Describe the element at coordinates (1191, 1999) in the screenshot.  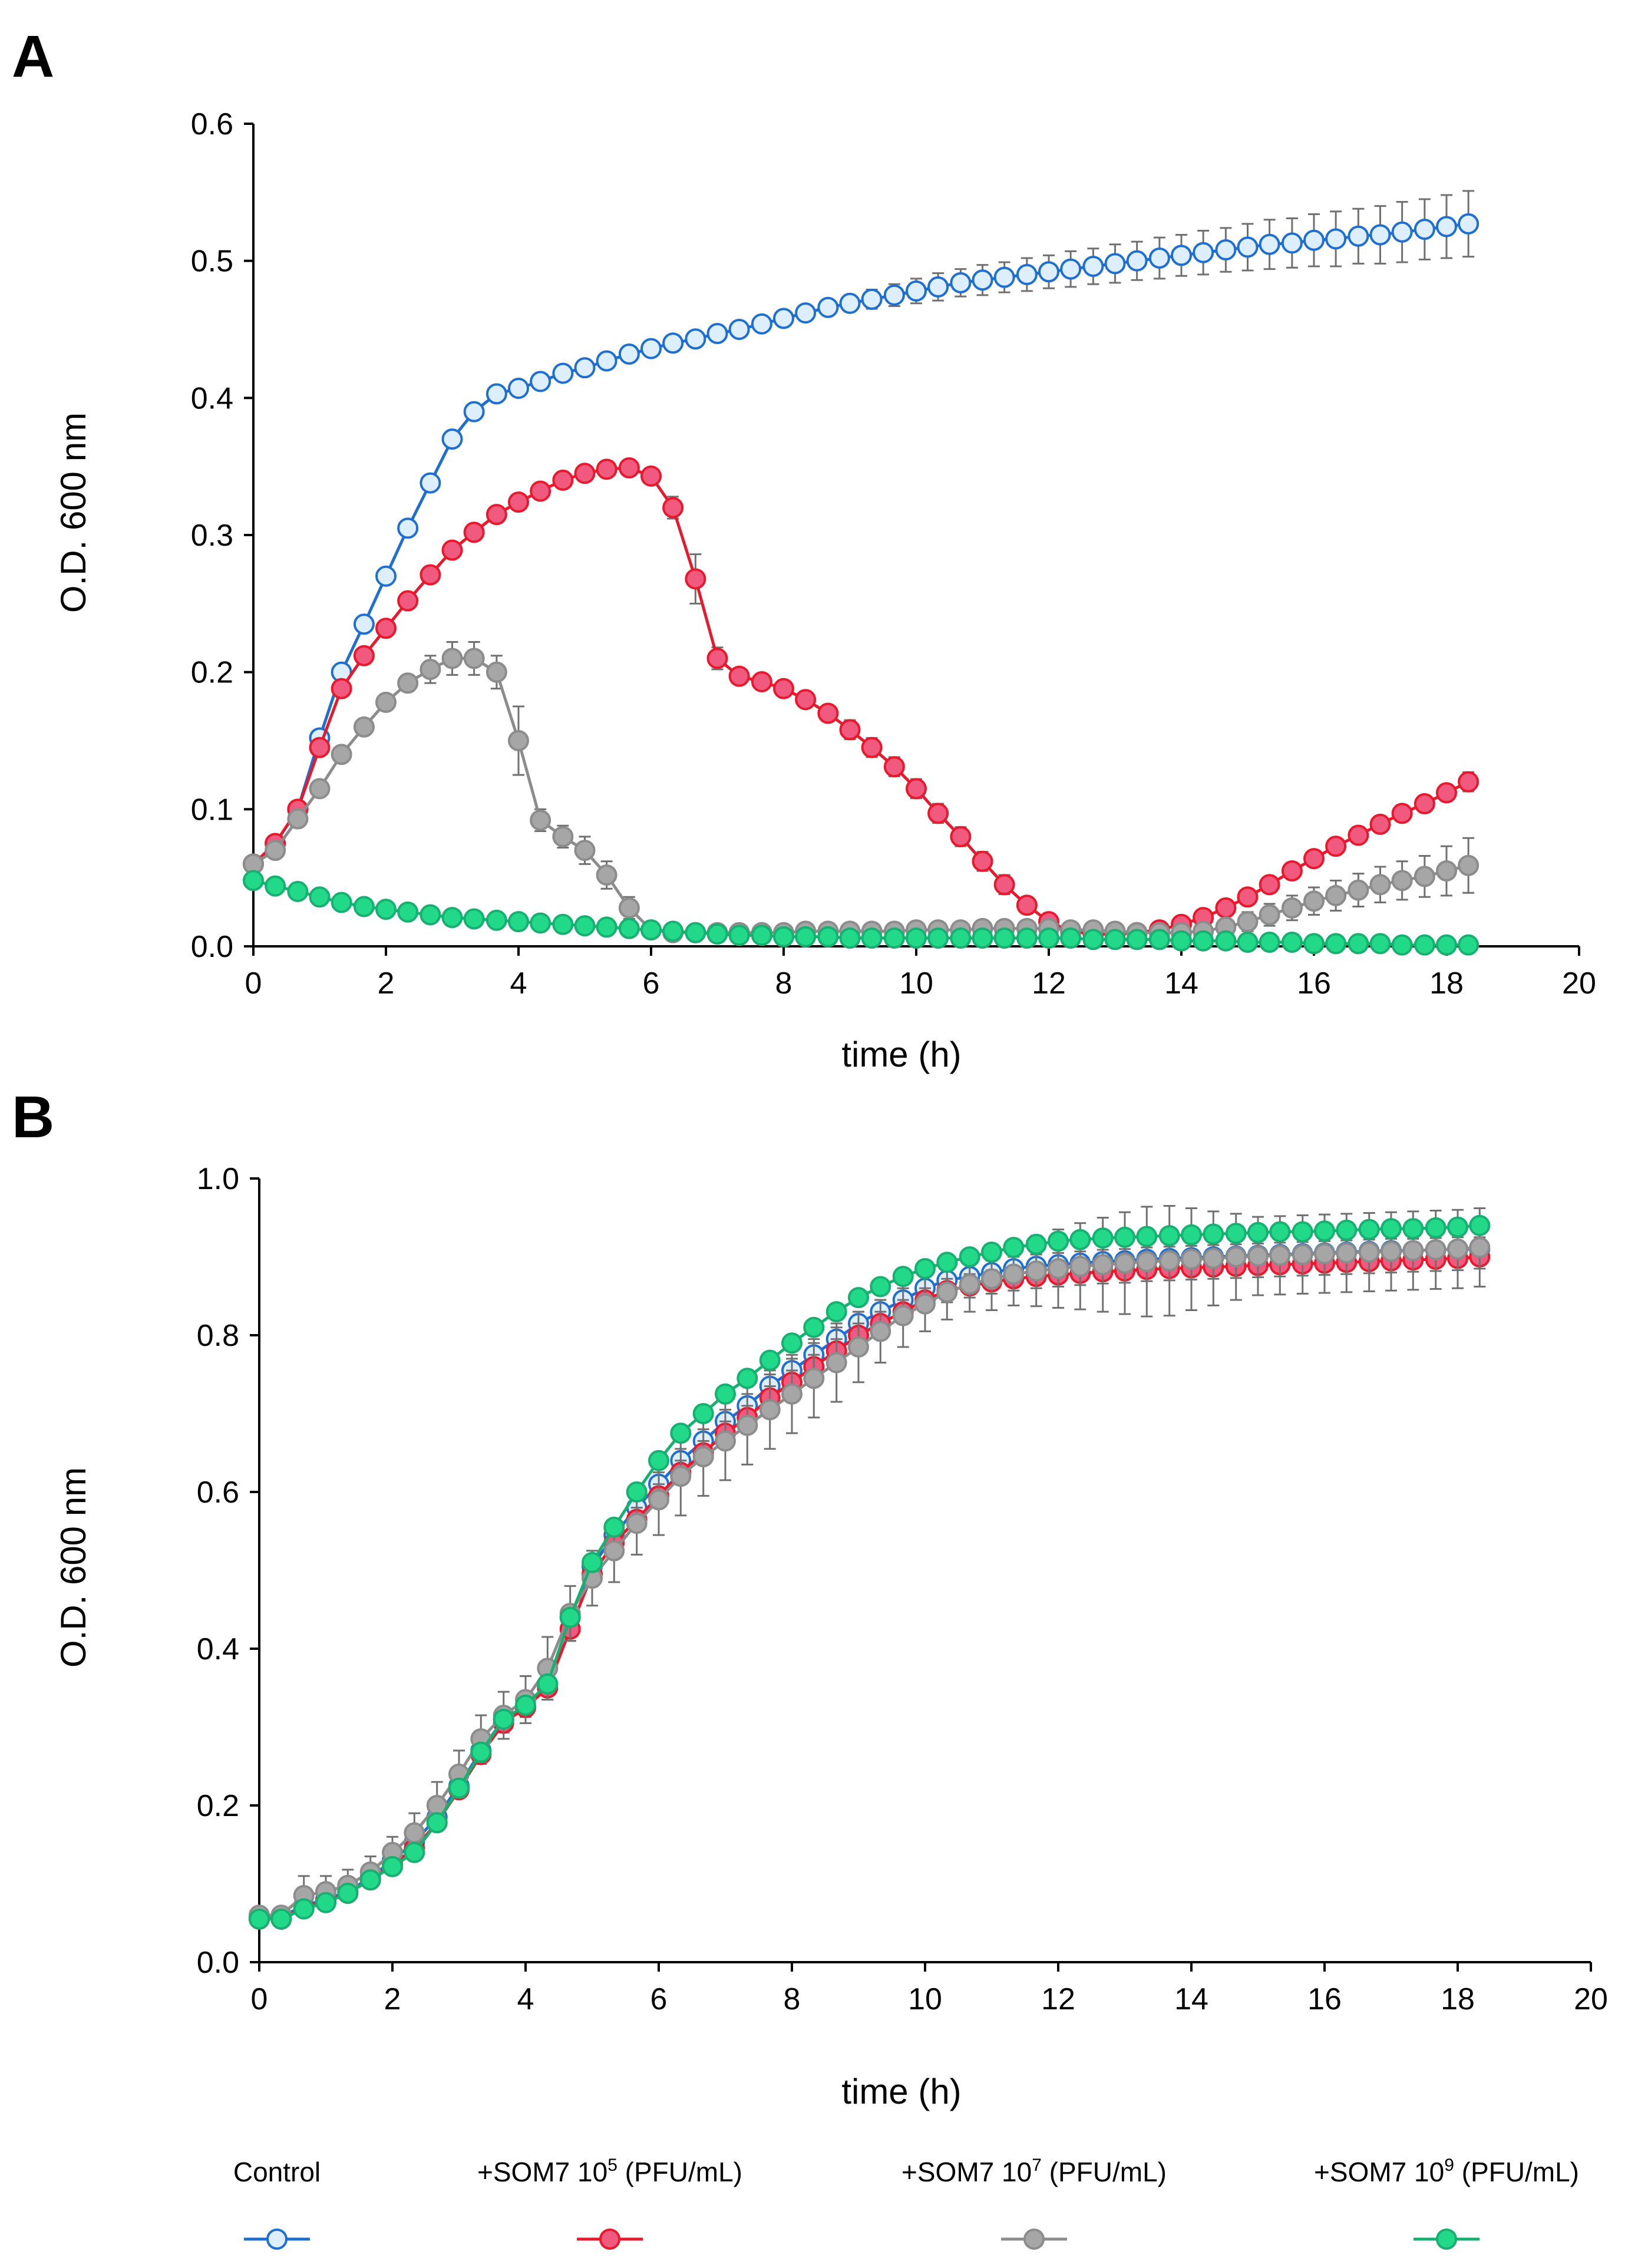
I see `x-tick-label-b: 14` at that location.